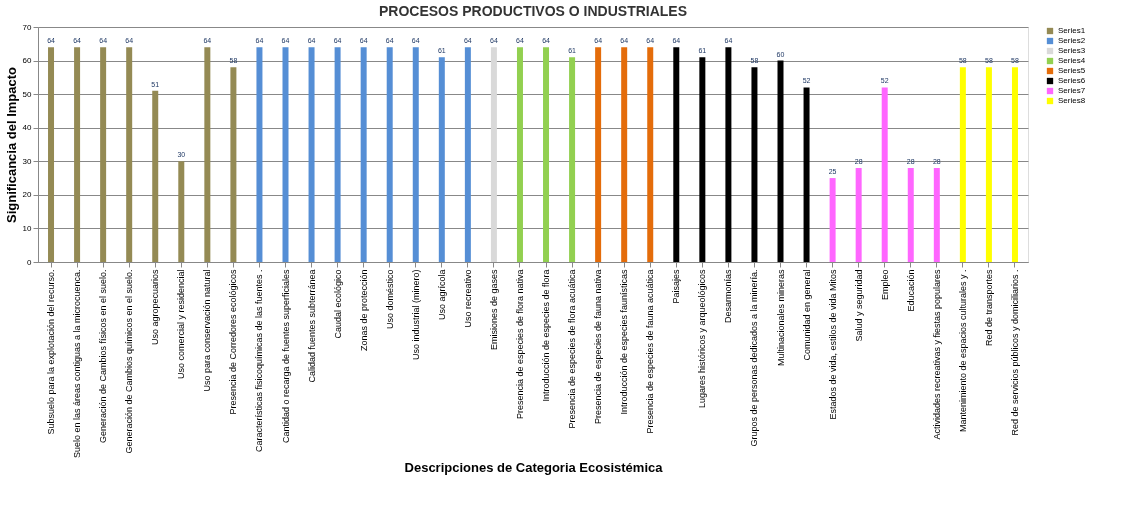 The width and height of the screenshot is (1136, 516). I want to click on x-tick-label: Presencia de Corredores ecológicos, so click(233, 342).